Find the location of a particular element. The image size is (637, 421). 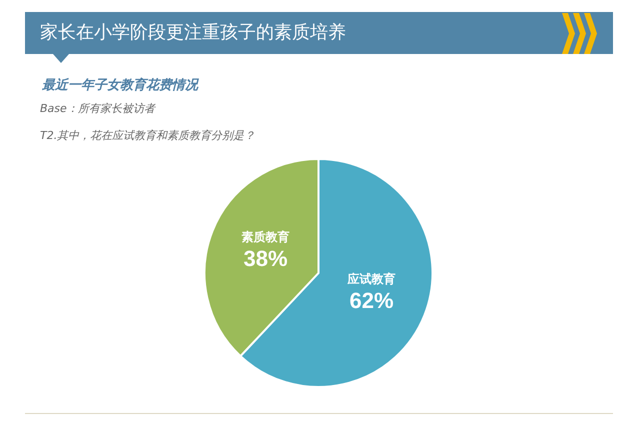

data-label: 62% is located at coordinates (371, 301).